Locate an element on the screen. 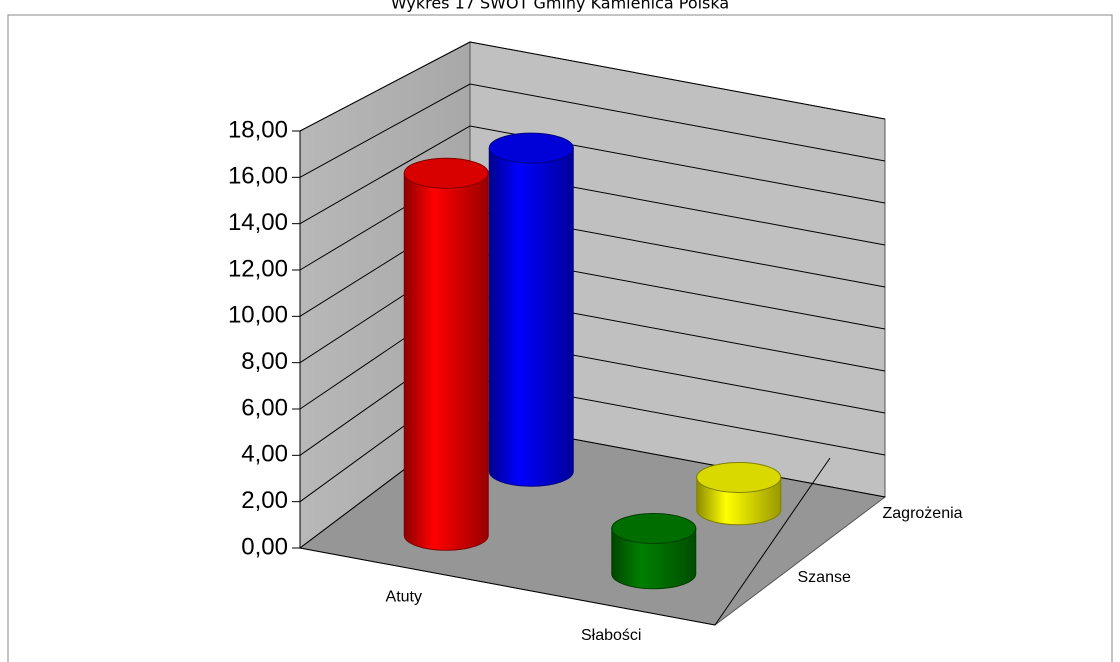  y-tick-label: 0,00 is located at coordinates (264, 546).